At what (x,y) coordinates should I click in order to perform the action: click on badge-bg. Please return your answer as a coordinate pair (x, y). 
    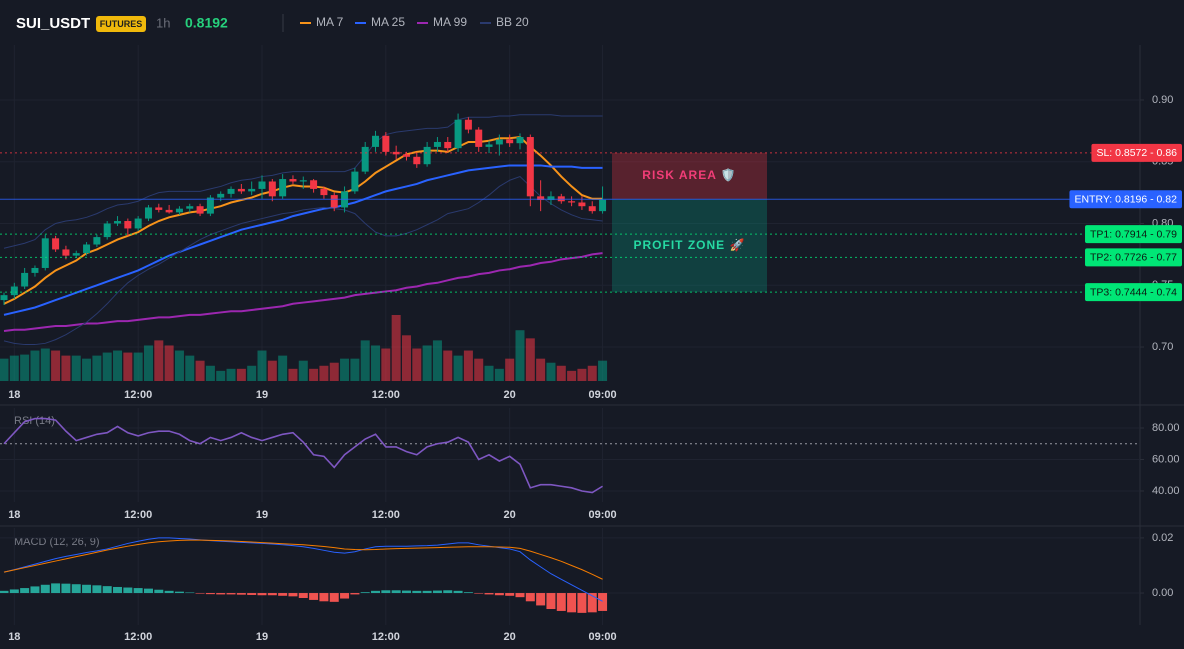
    Looking at the image, I should click on (121, 24).